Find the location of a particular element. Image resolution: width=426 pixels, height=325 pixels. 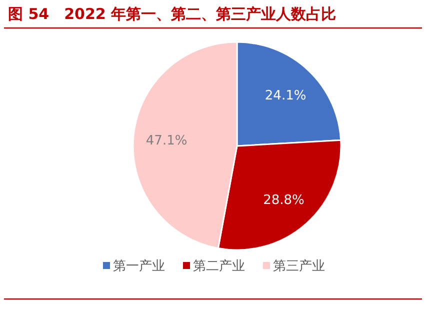

legend-label: 第三产业 is located at coordinates (299, 266).